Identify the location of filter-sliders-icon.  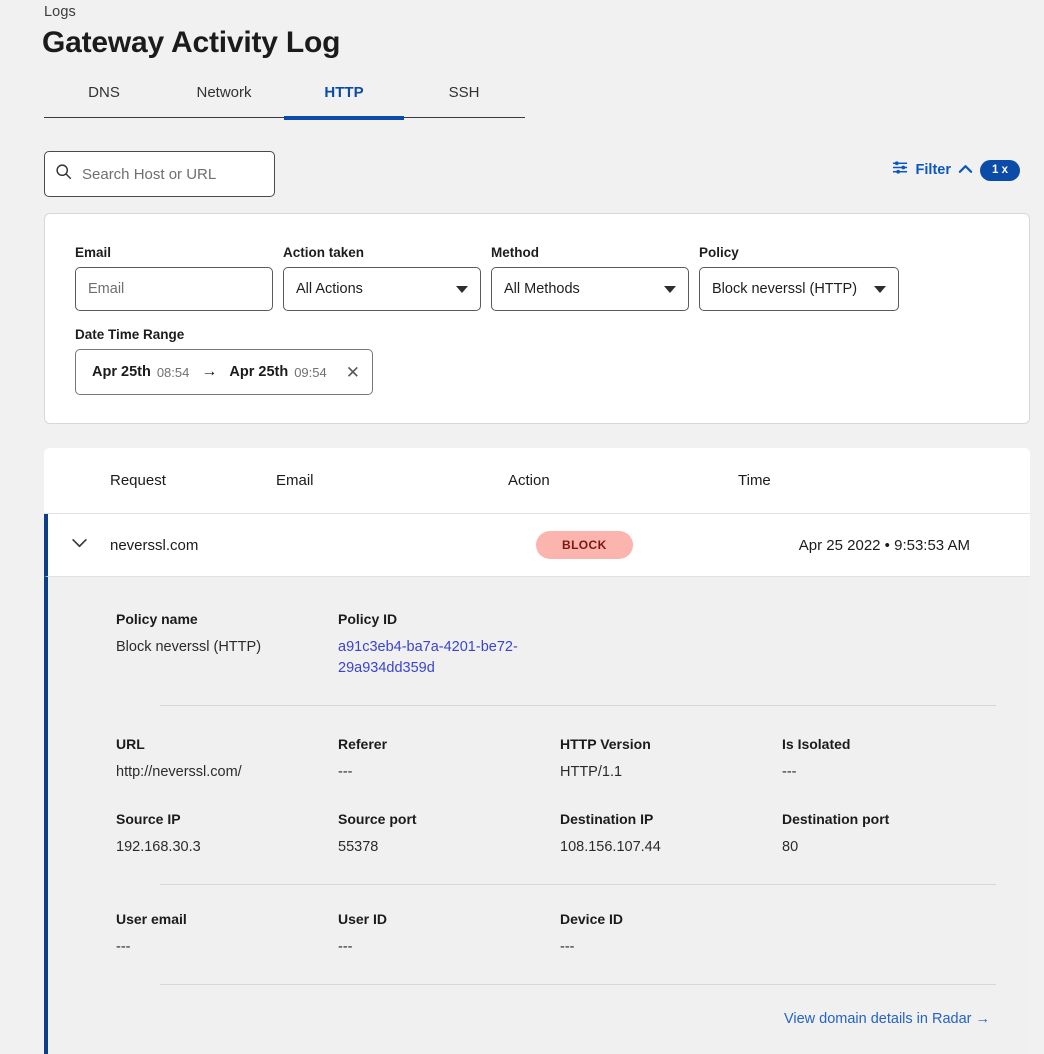
(900, 170).